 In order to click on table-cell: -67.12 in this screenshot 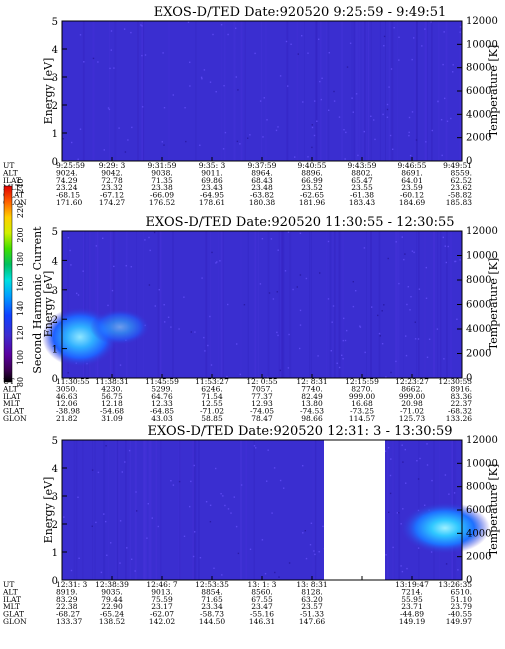, I will do `click(112, 195)`.